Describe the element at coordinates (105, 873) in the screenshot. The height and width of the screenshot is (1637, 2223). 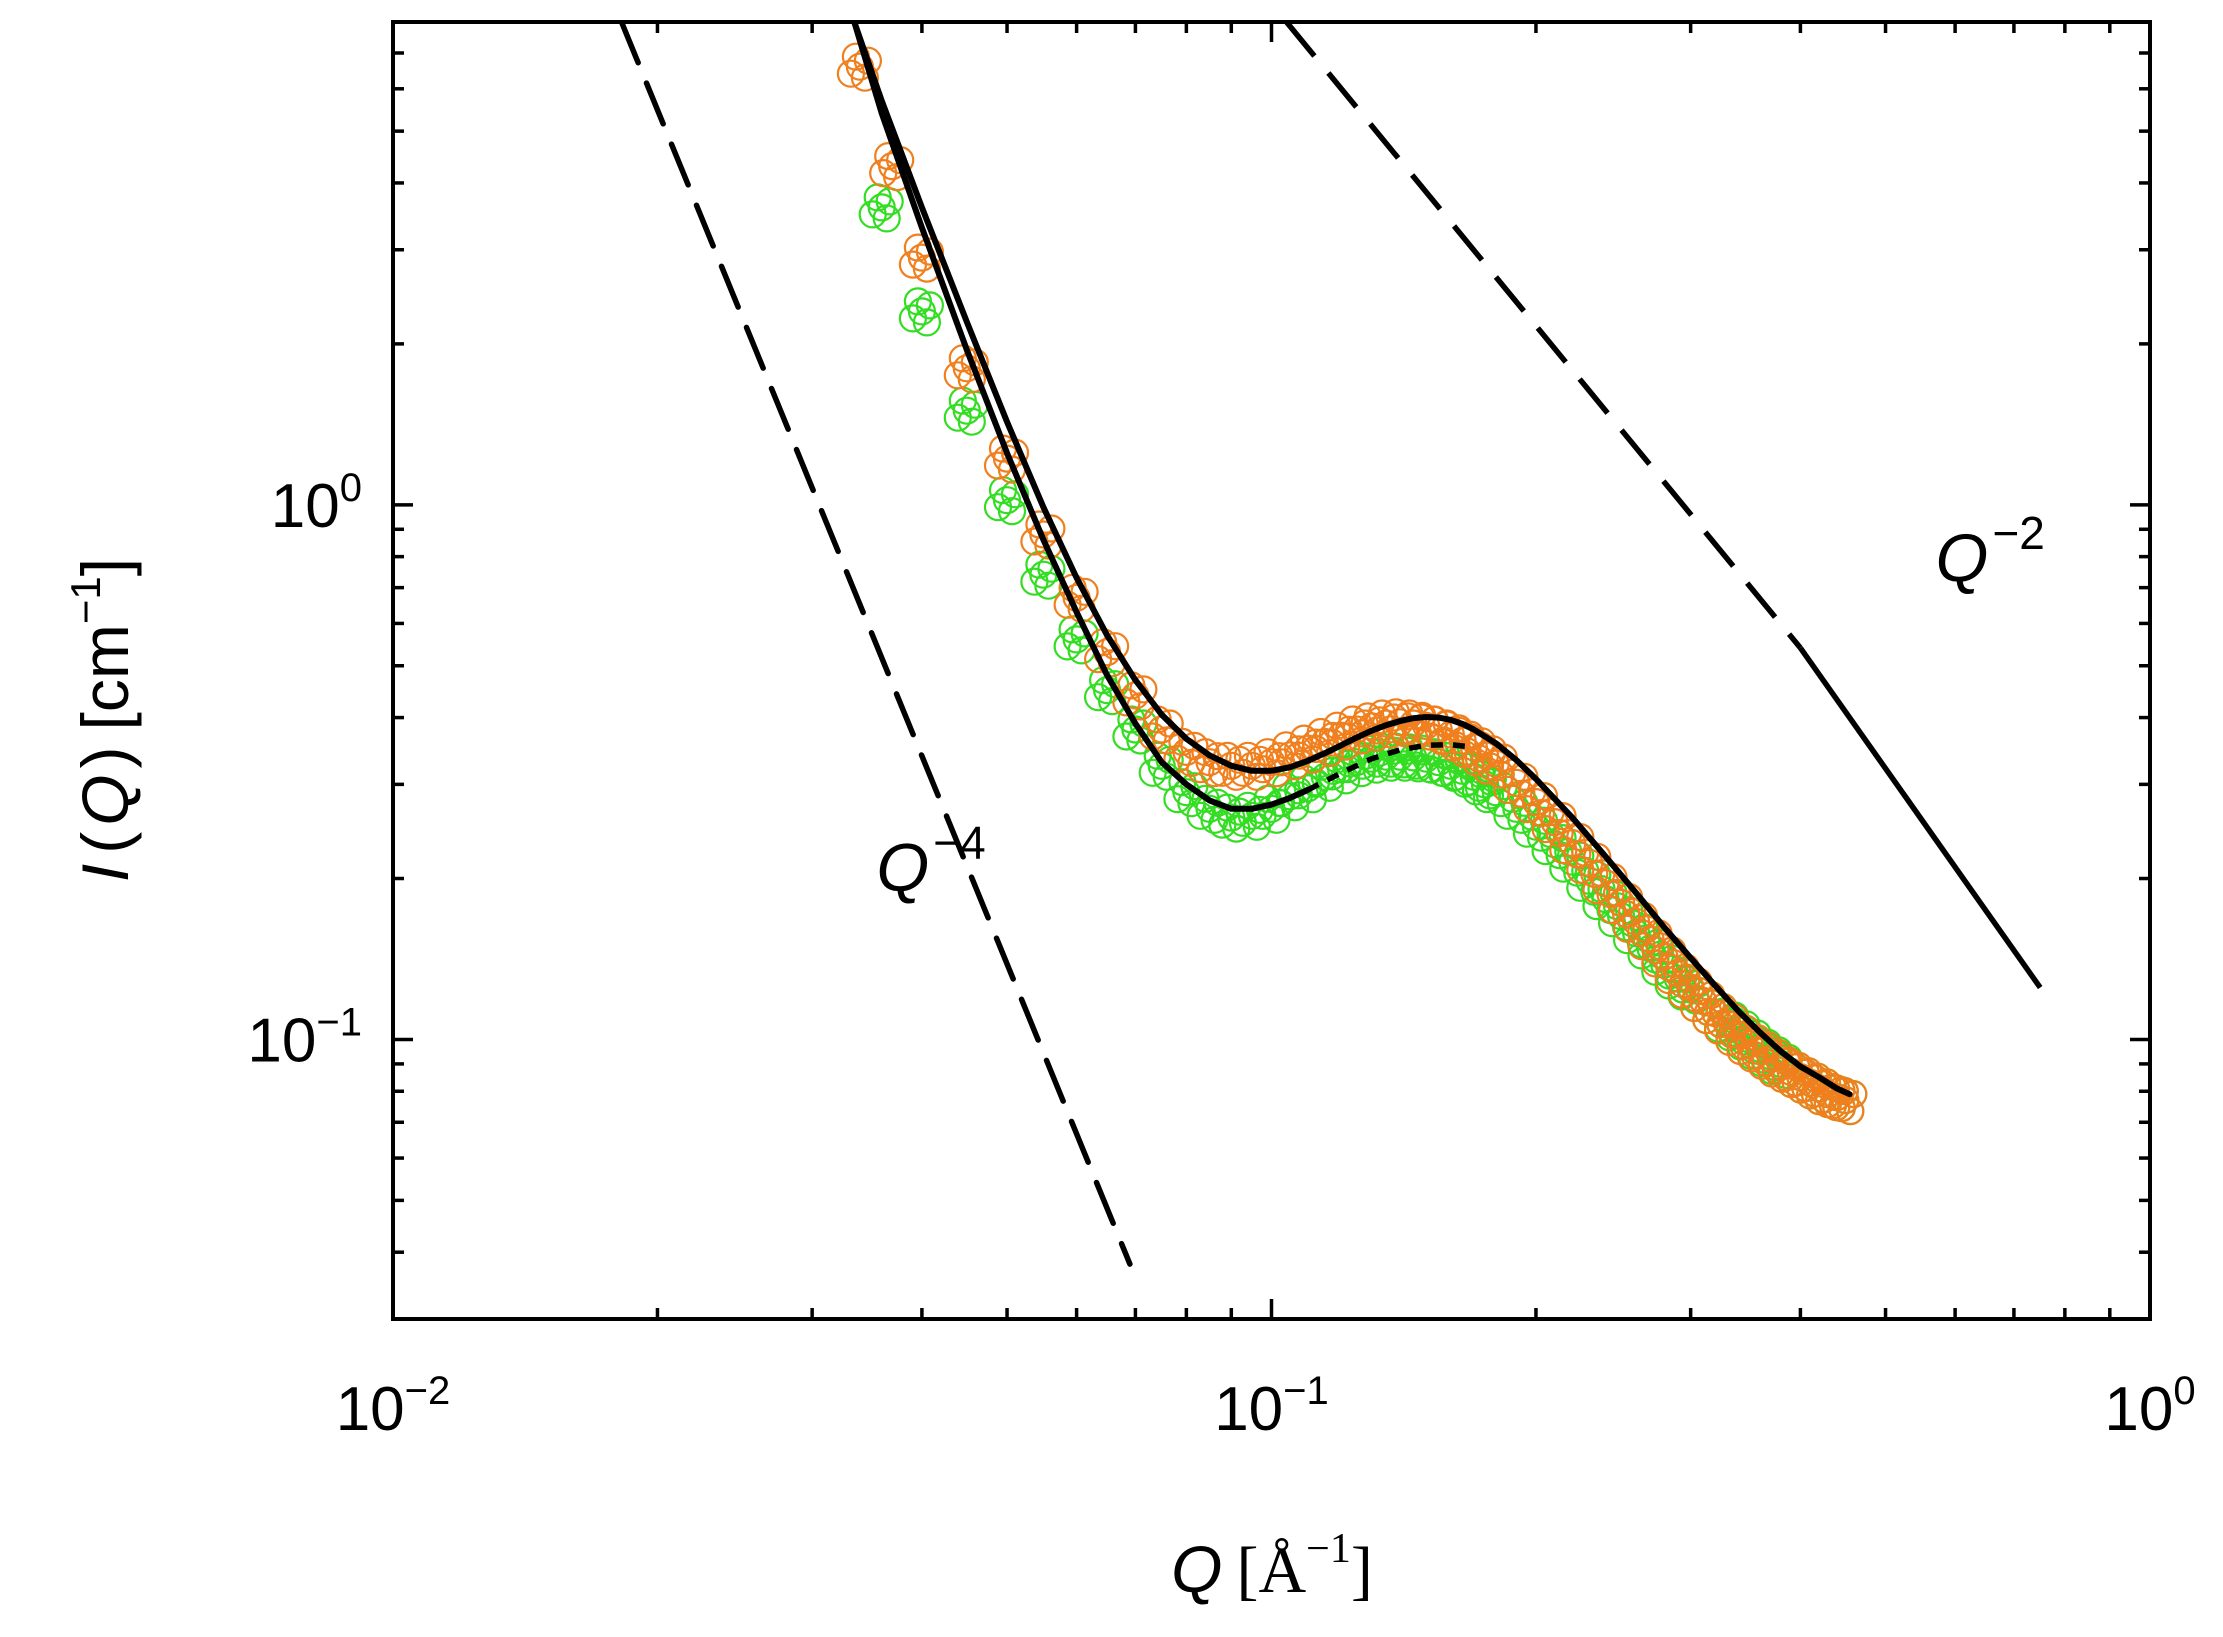
I see `y-axis-symbol: I` at that location.